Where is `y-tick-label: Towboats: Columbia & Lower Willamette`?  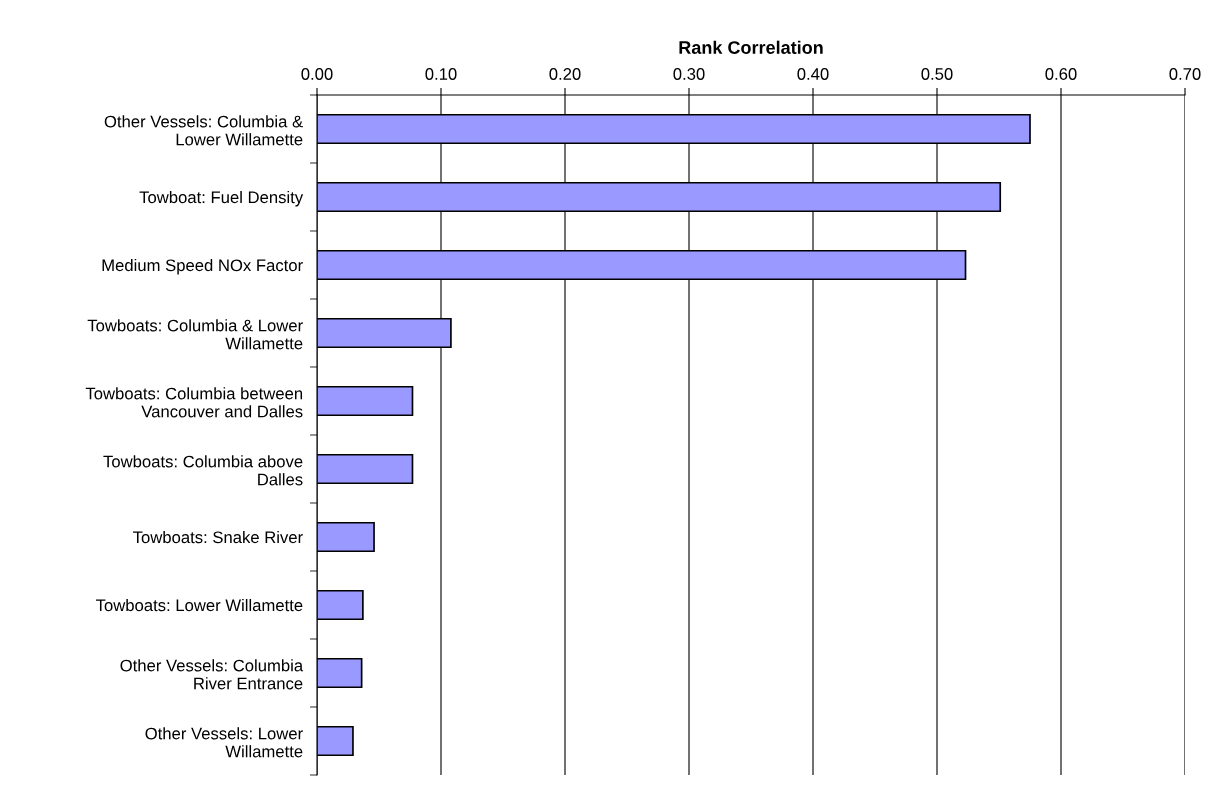
y-tick-label: Towboats: Columbia & Lower Willamette is located at coordinates (195, 334).